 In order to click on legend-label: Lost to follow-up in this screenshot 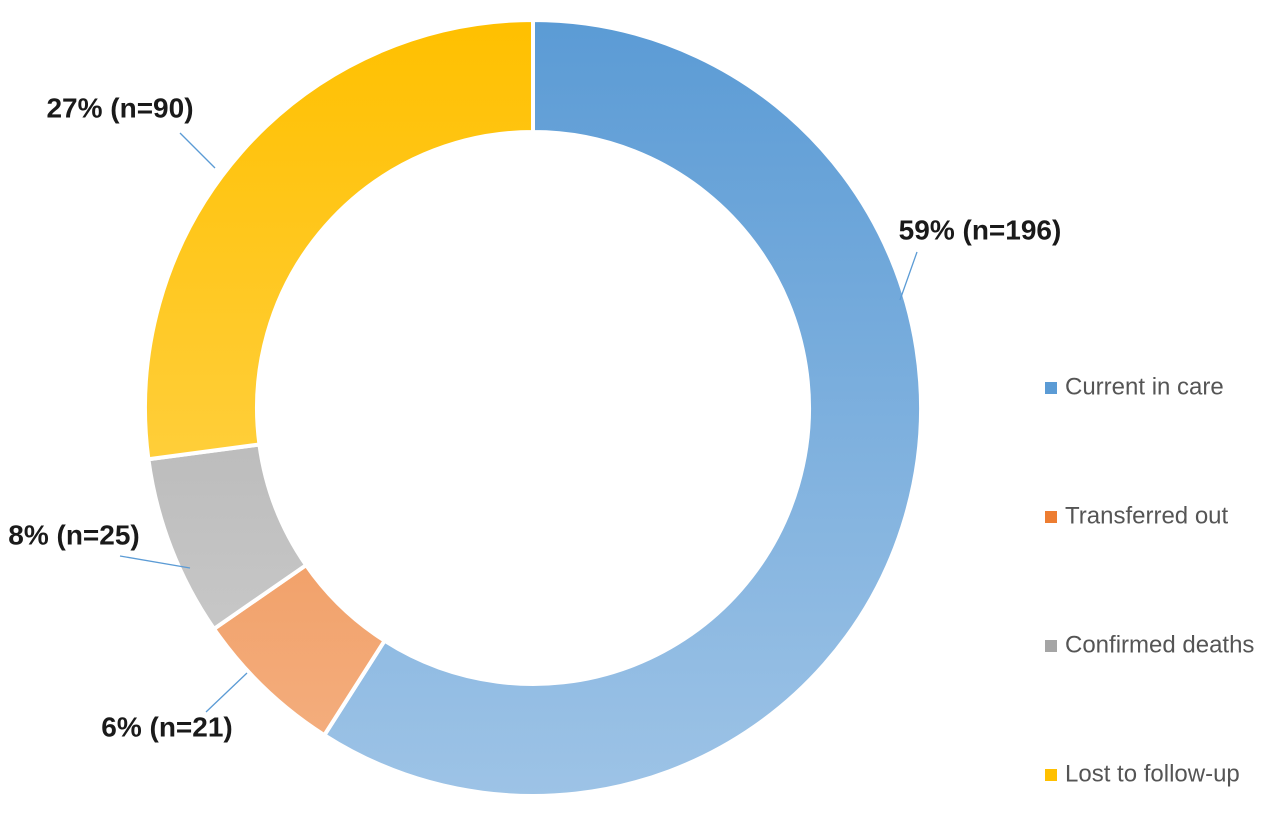, I will do `click(1152, 773)`.